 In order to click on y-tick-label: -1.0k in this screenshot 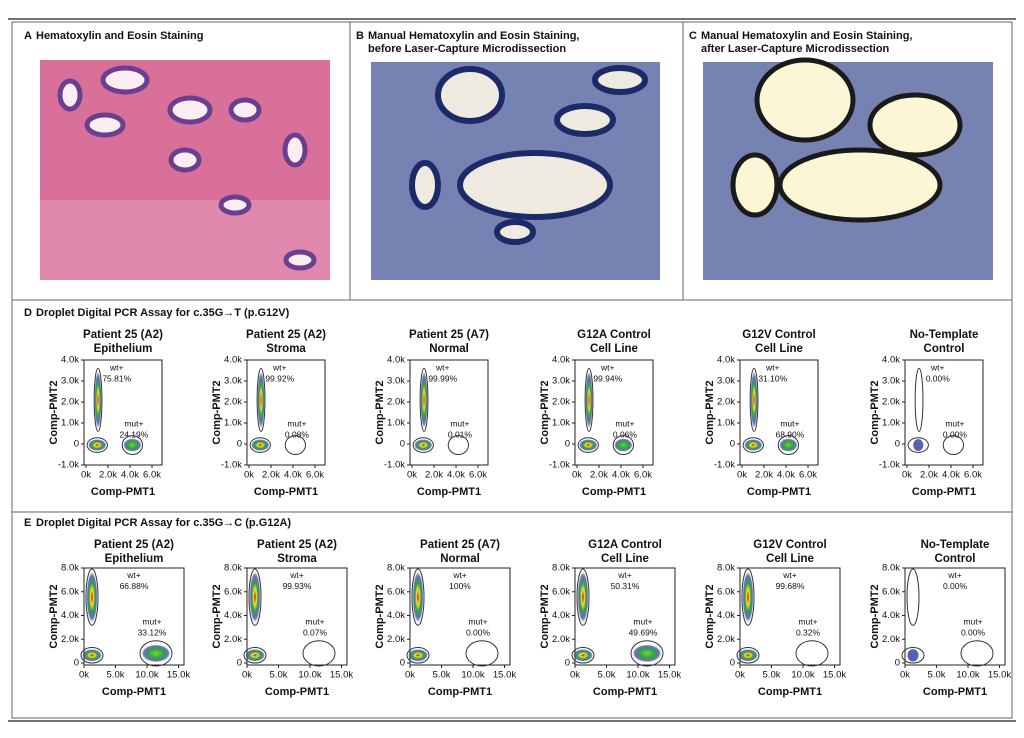, I will do `click(724, 465)`.